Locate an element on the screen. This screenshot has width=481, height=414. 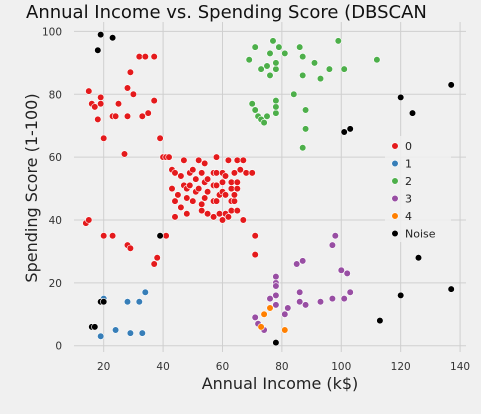
x-tick-label: 20 is located at coordinates (103, 367).